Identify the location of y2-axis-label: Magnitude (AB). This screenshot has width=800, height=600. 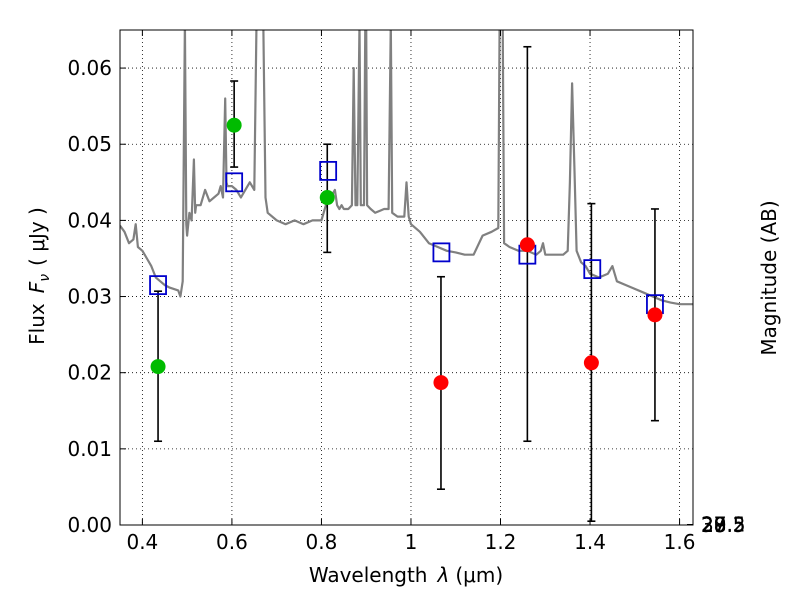
(769, 277).